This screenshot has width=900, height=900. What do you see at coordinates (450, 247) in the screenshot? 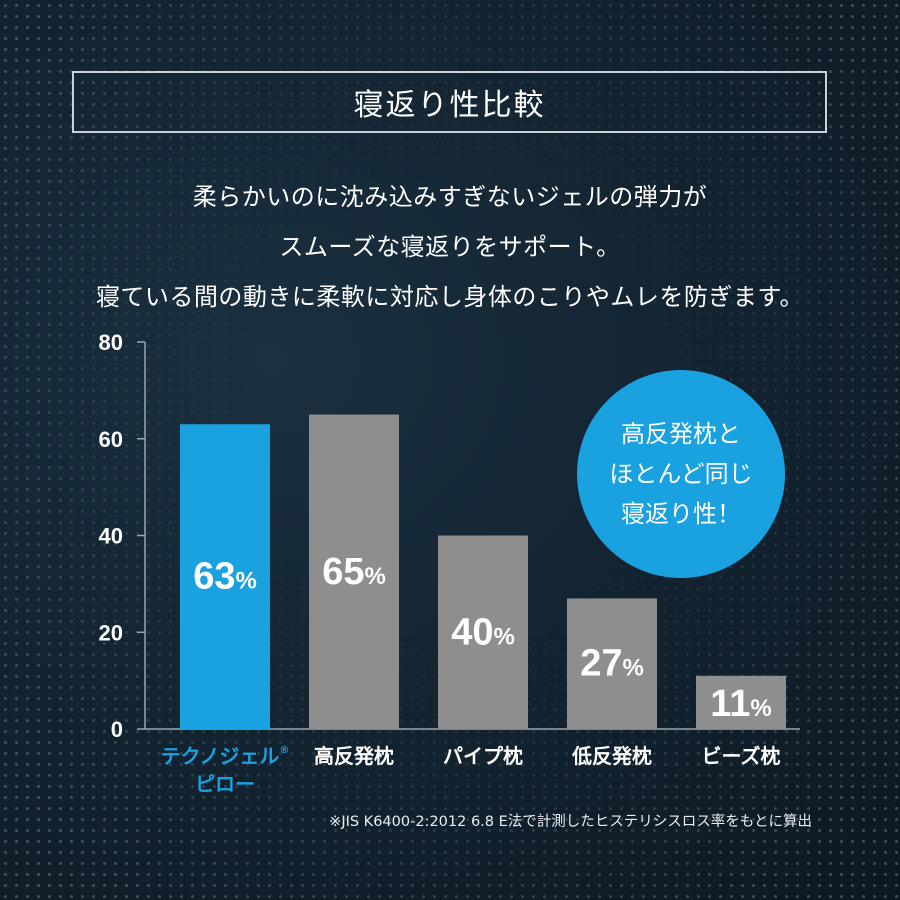
I see `description-line-2: スムーズな寝返りをサポート。` at bounding box center [450, 247].